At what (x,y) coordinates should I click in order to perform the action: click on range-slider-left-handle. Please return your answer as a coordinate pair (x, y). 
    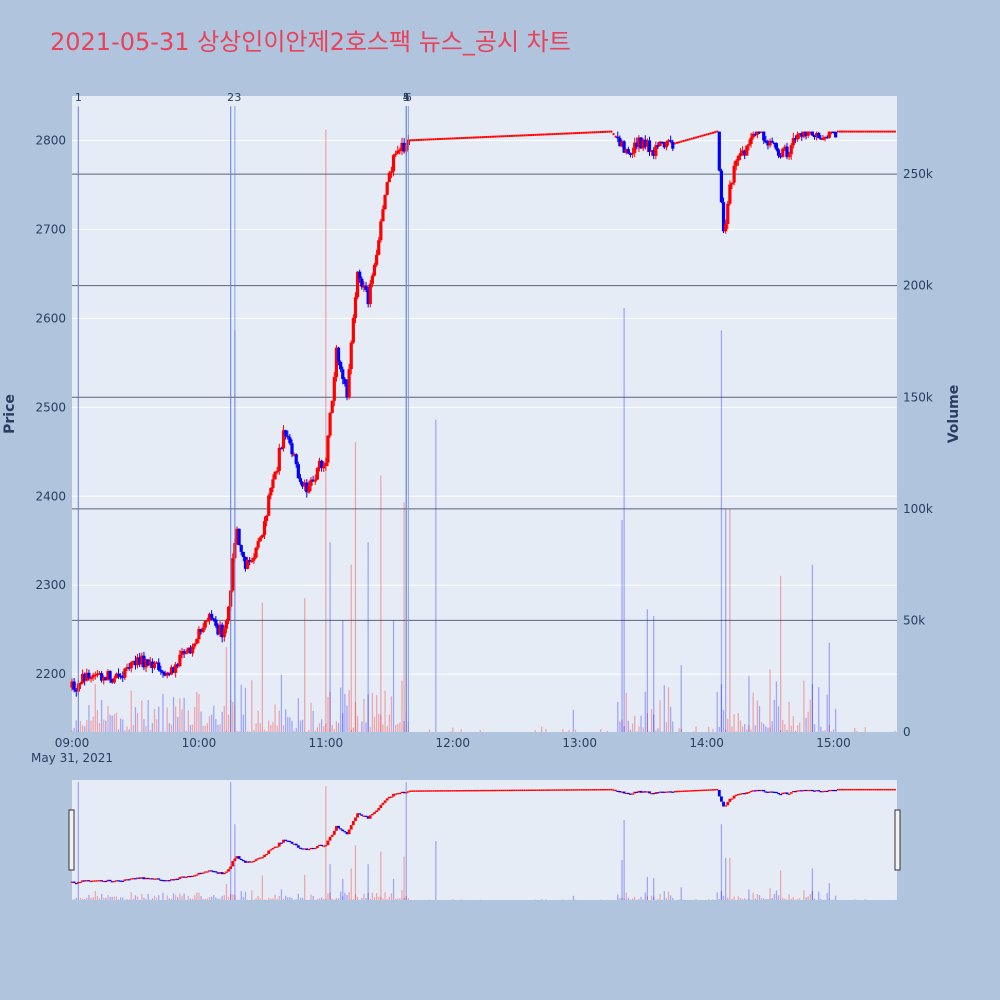
    Looking at the image, I should click on (71, 840).